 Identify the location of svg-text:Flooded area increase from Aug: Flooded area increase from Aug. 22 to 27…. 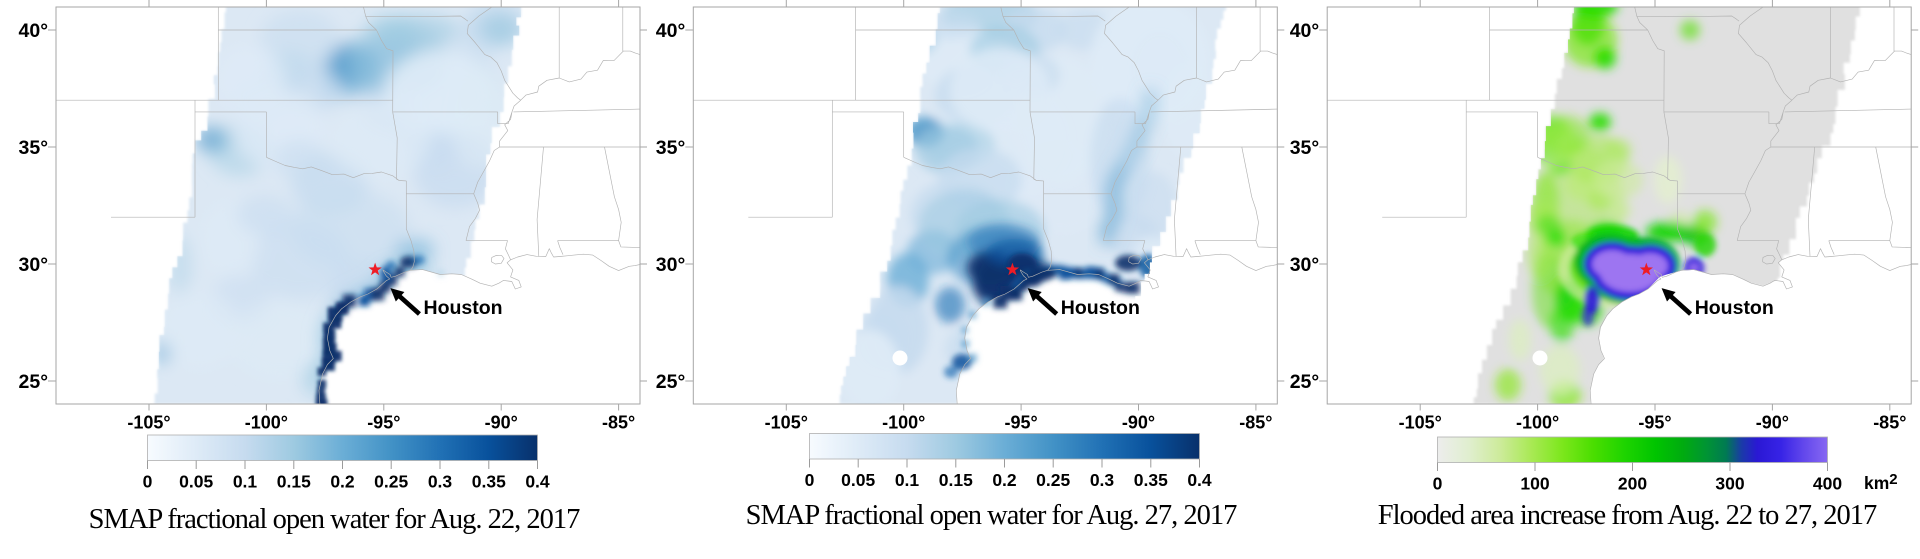
(1627, 515).